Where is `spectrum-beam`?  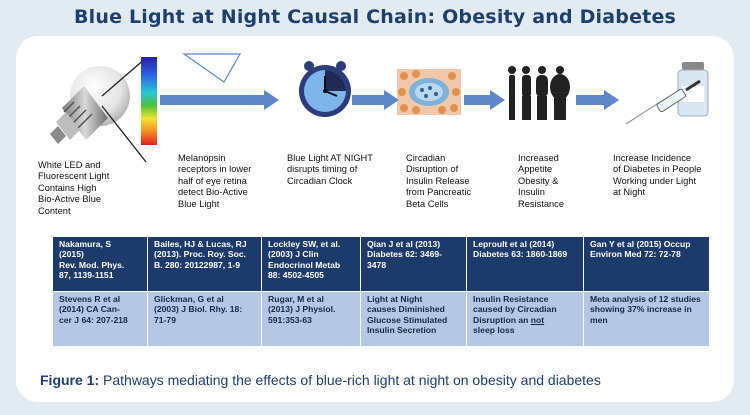 spectrum-beam is located at coordinates (124, 110).